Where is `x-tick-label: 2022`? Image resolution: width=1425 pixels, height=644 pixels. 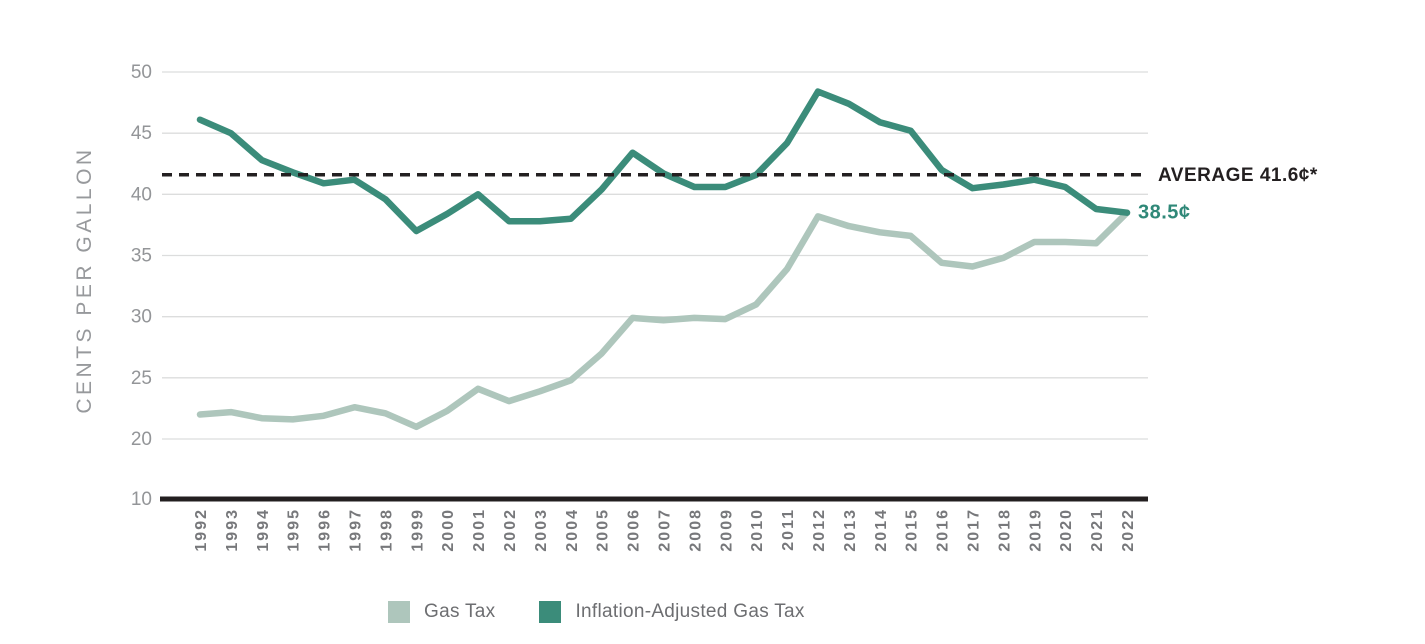 x-tick-label: 2022 is located at coordinates (1128, 530).